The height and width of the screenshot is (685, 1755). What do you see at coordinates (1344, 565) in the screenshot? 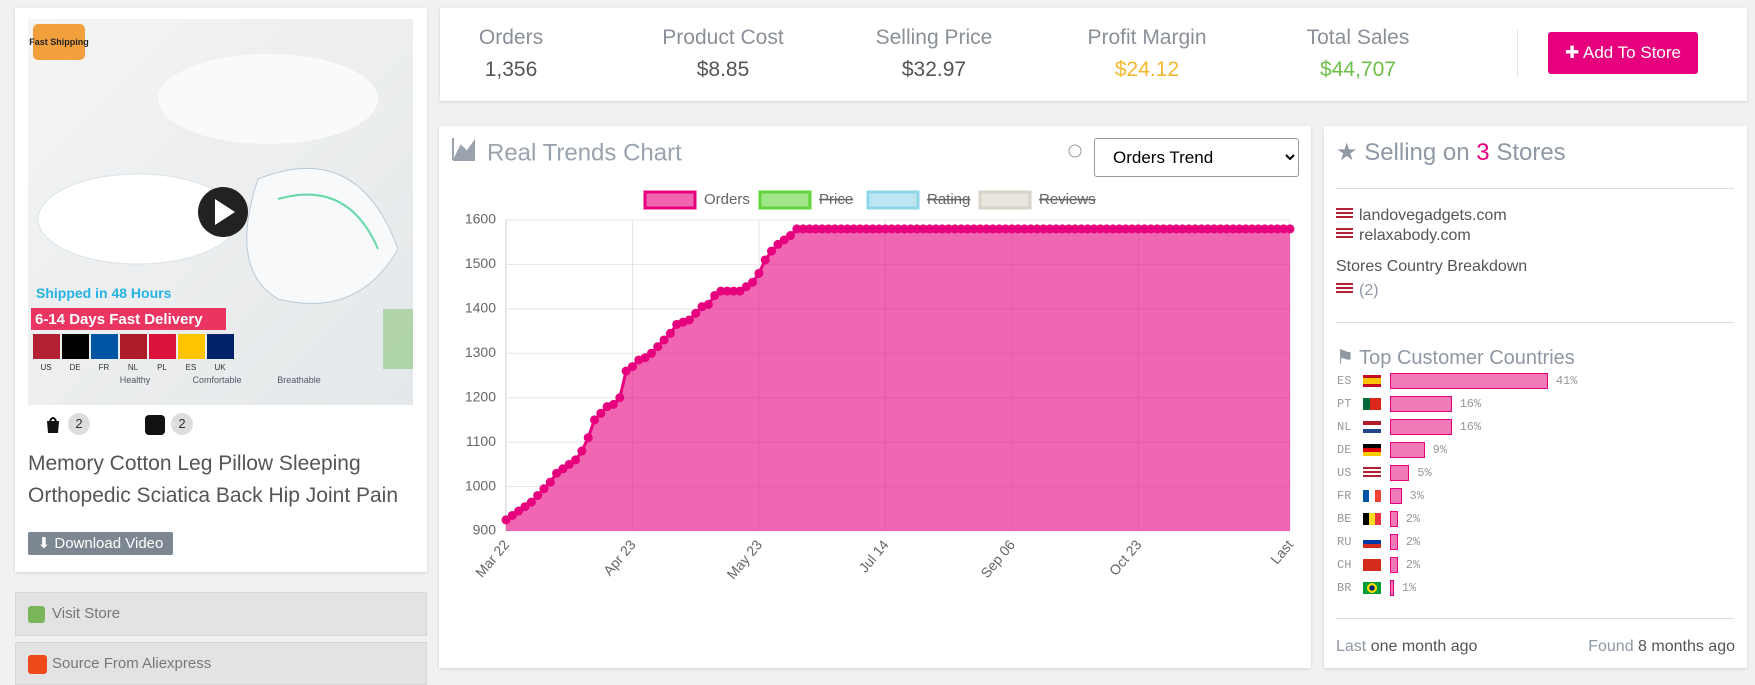
I see `country-code: CH` at bounding box center [1344, 565].